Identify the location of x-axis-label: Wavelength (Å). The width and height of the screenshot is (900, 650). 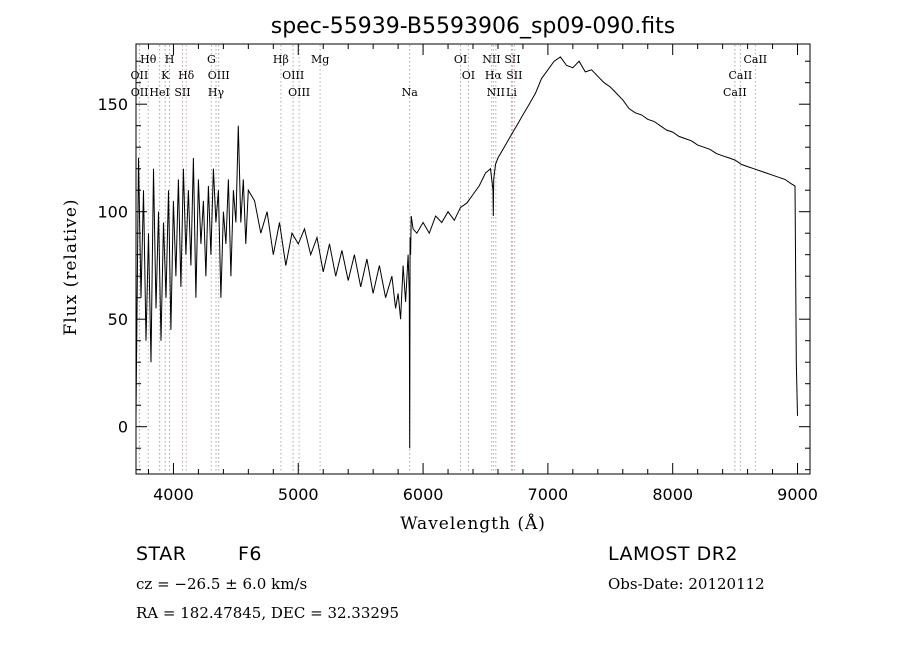
(473, 523).